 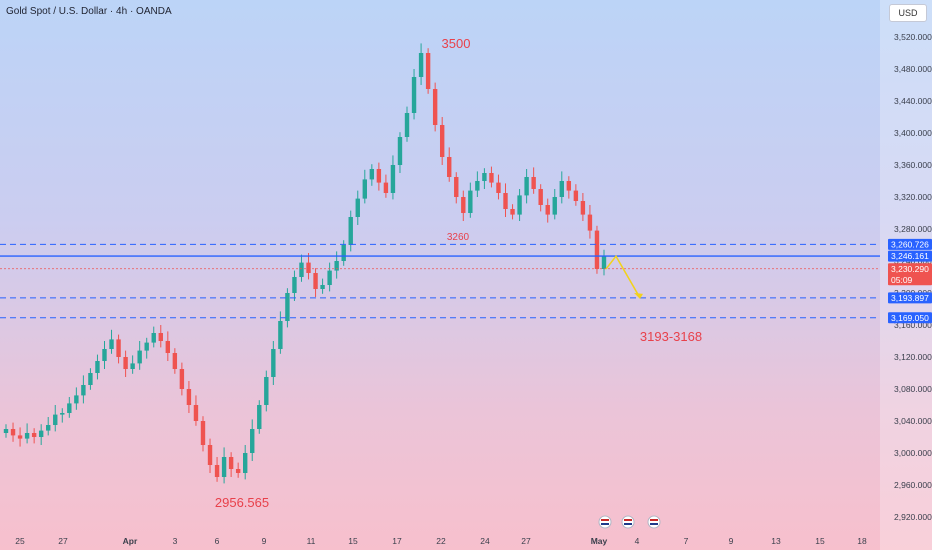 What do you see at coordinates (913, 37) in the screenshot?
I see `y-tick-label: 3,520.000` at bounding box center [913, 37].